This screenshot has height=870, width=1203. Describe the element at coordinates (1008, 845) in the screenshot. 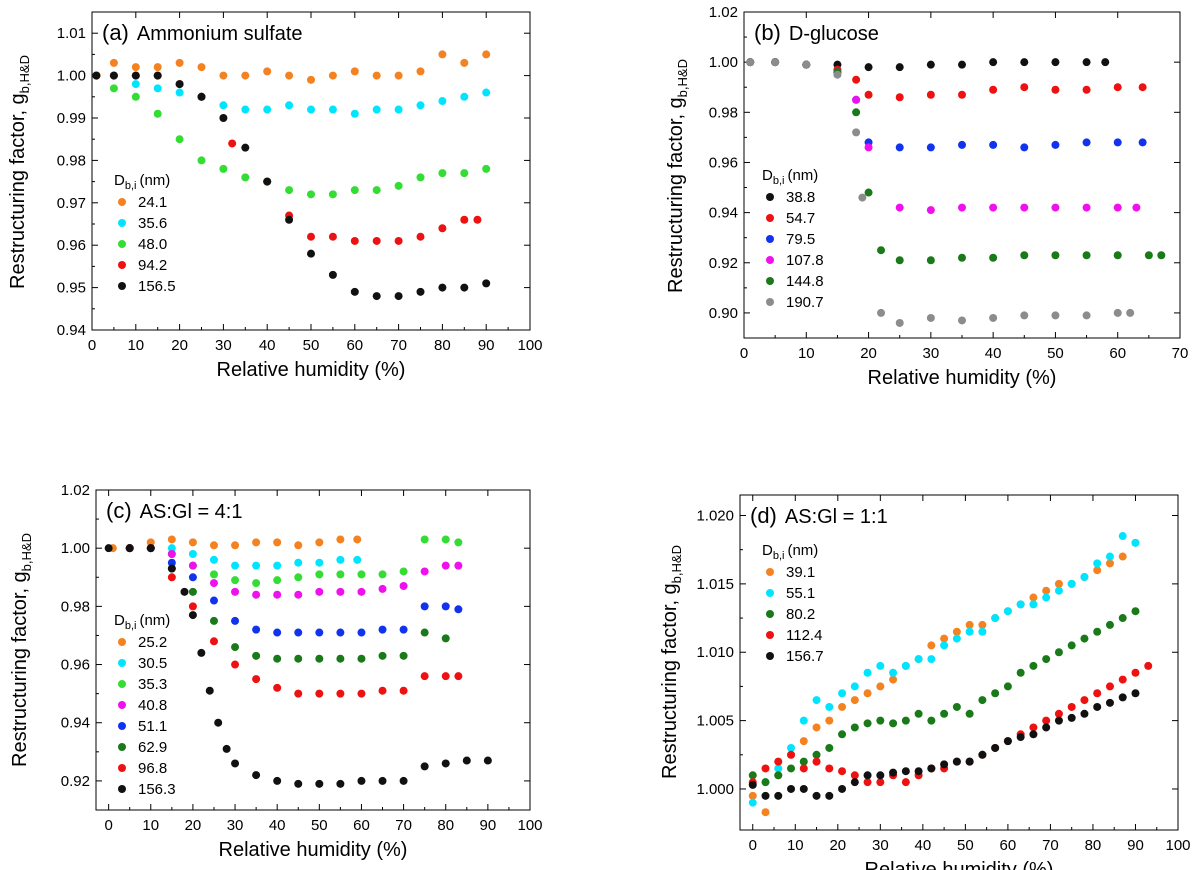

I see `x-tick-label: 60` at that location.